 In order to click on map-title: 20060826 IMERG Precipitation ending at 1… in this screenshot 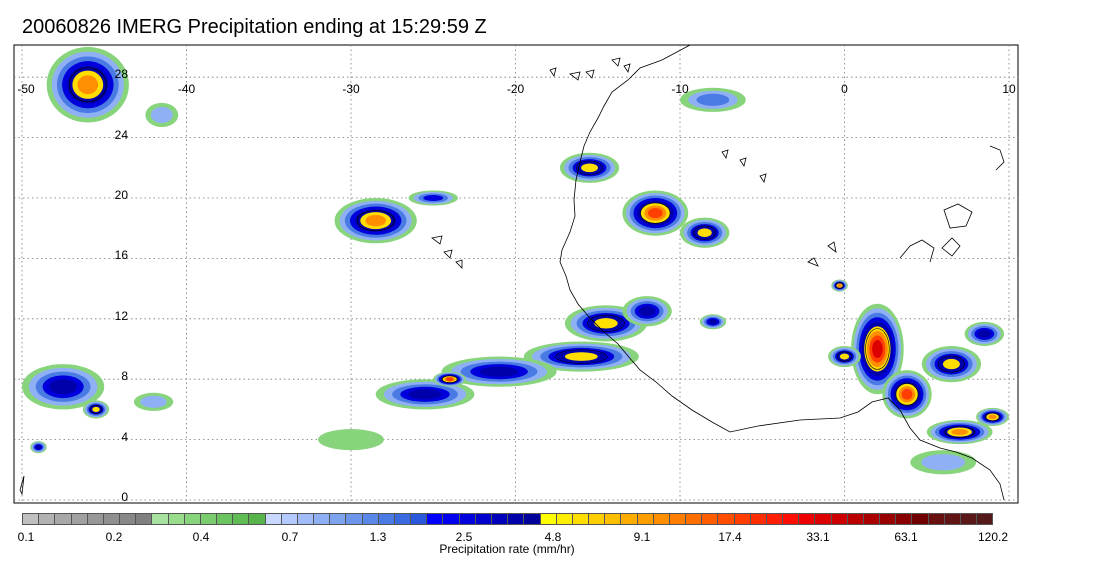, I will do `click(254, 27)`.